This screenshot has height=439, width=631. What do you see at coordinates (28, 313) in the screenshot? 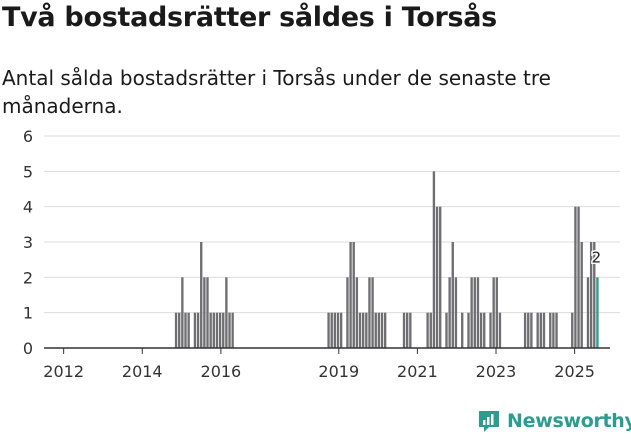
I see `y-tick-label: 1` at bounding box center [28, 313].